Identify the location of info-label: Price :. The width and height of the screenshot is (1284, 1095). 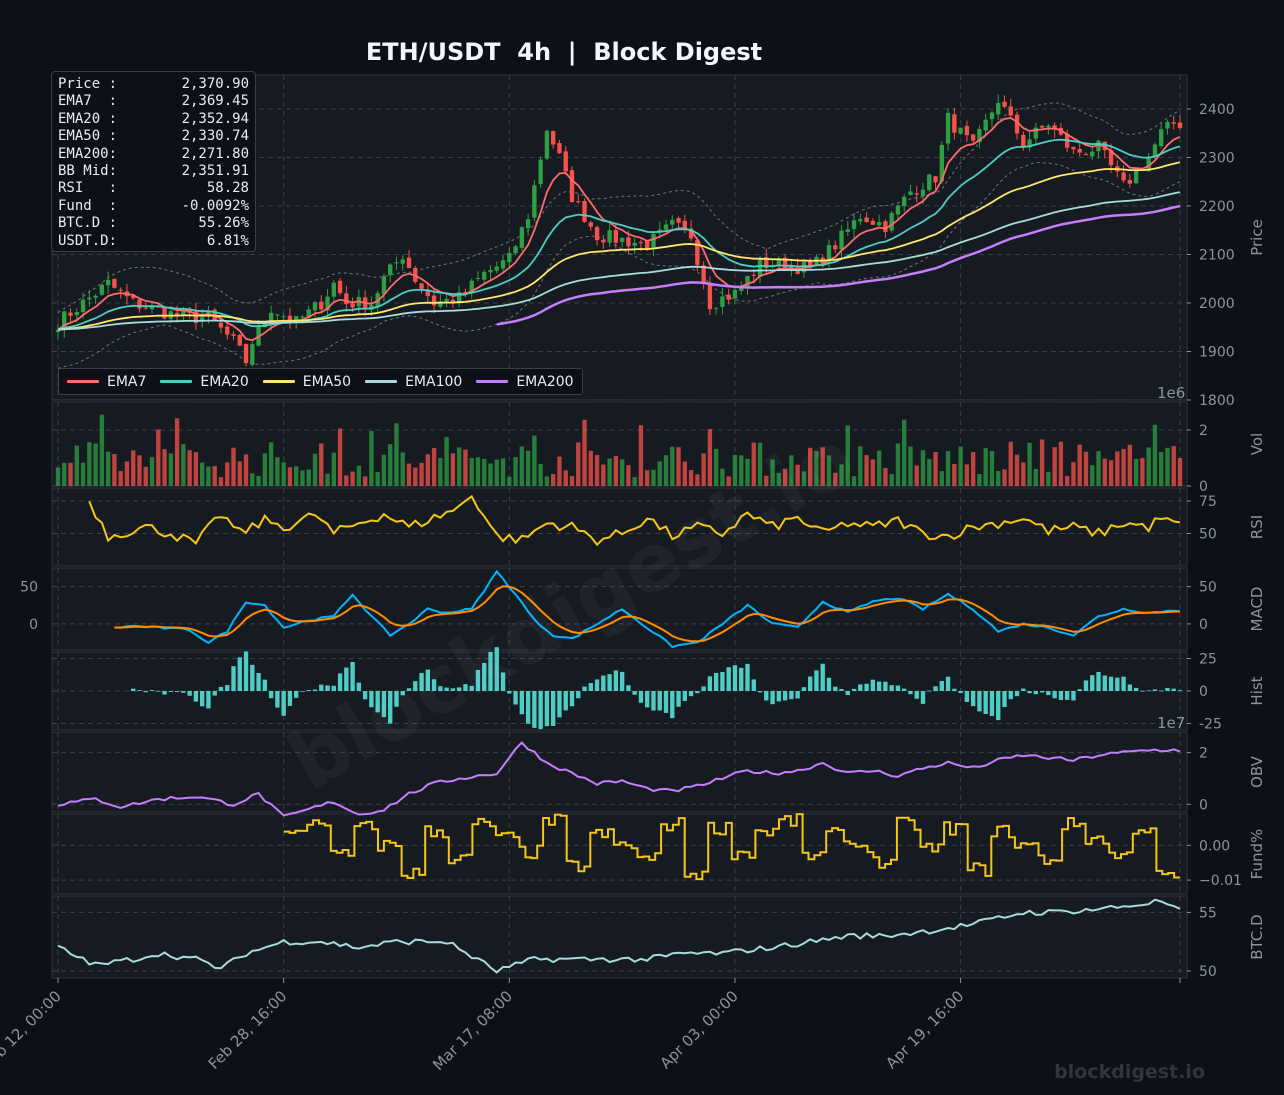
(88, 84).